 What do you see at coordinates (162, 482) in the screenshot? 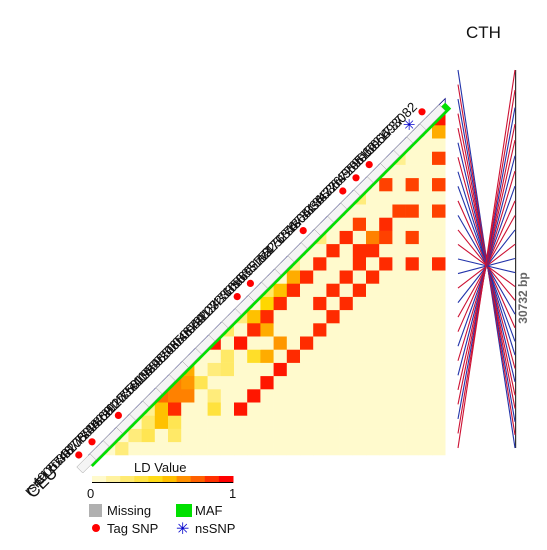
I see `scale-axis` at bounding box center [162, 482].